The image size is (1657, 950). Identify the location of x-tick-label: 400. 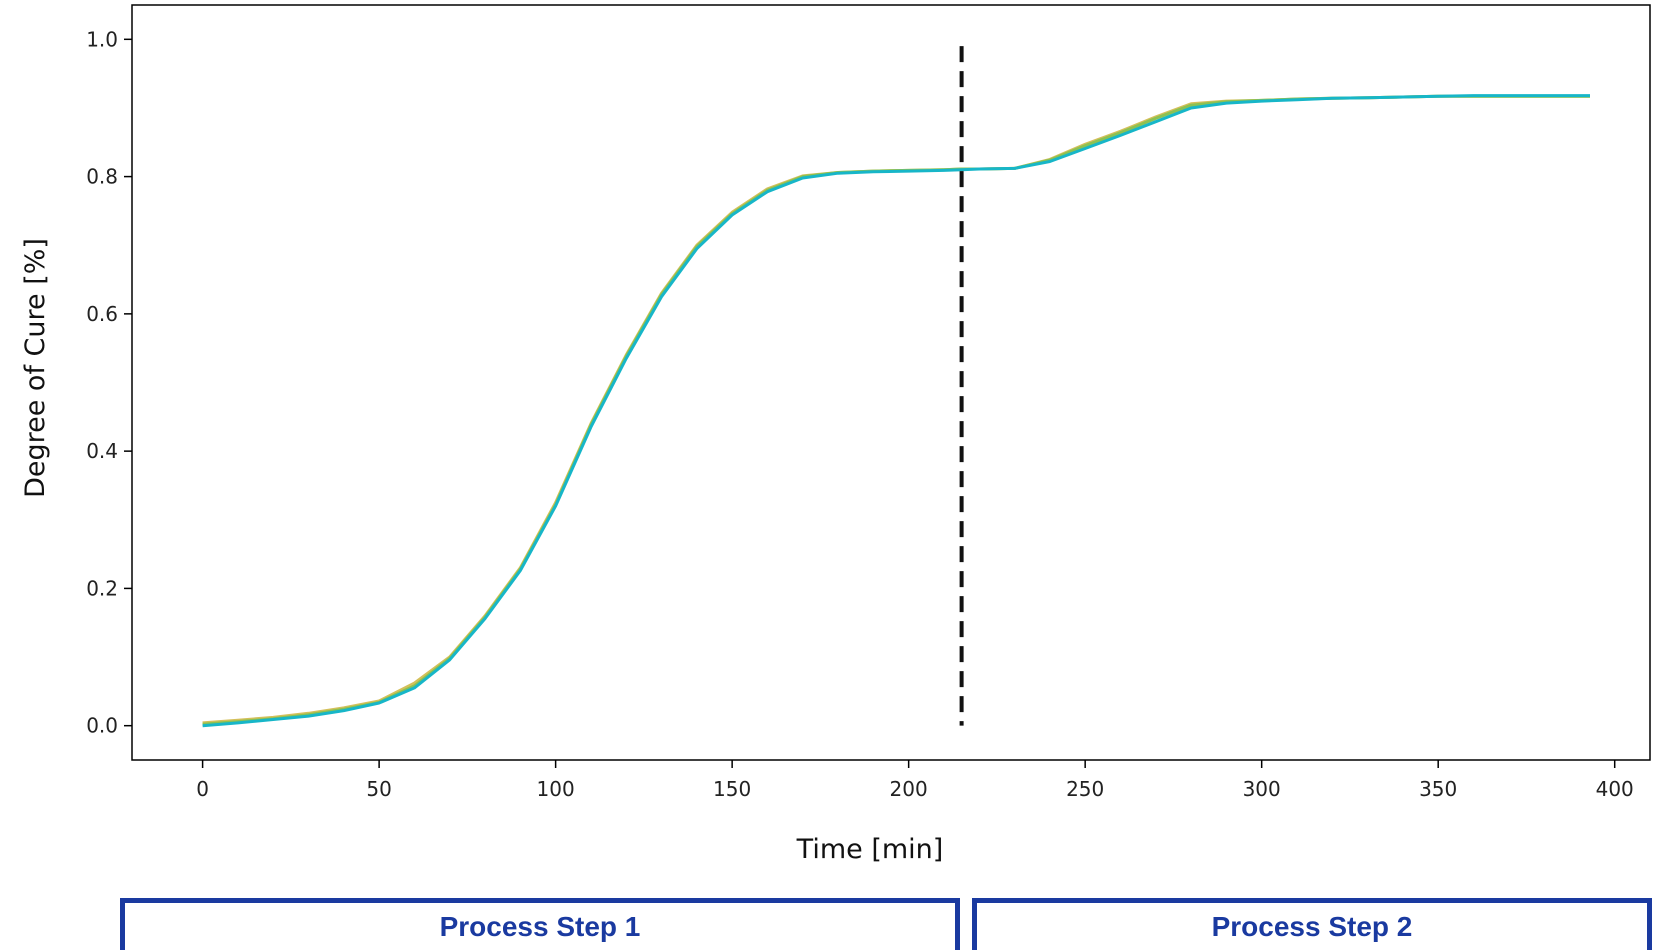
(1615, 789).